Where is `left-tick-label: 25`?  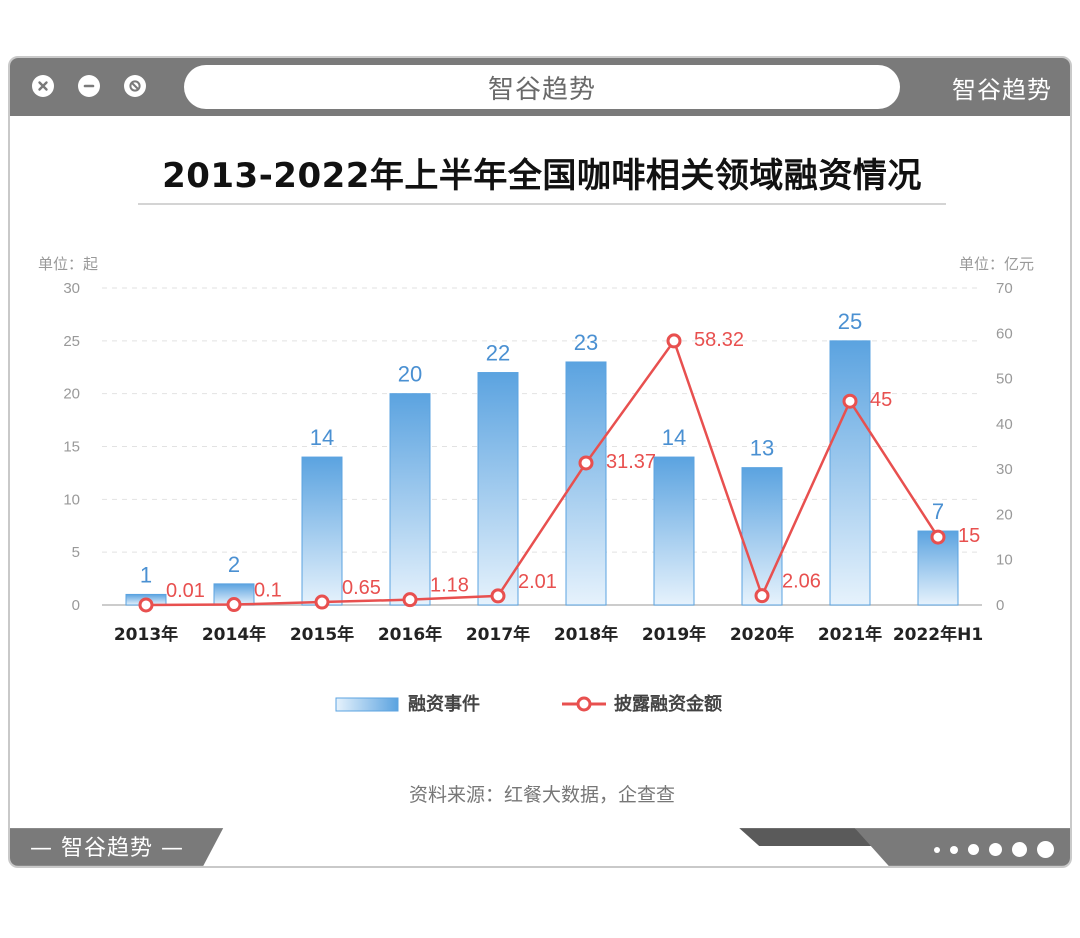 left-tick-label: 25 is located at coordinates (71, 341).